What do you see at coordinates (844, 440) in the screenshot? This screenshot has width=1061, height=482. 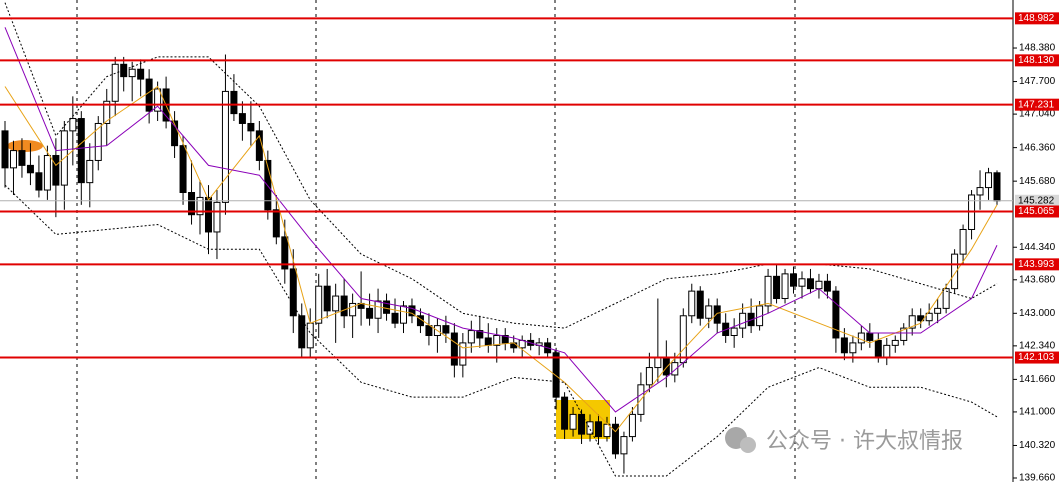 I see `watermark: 公众号 · 许大叔情报` at bounding box center [844, 440].